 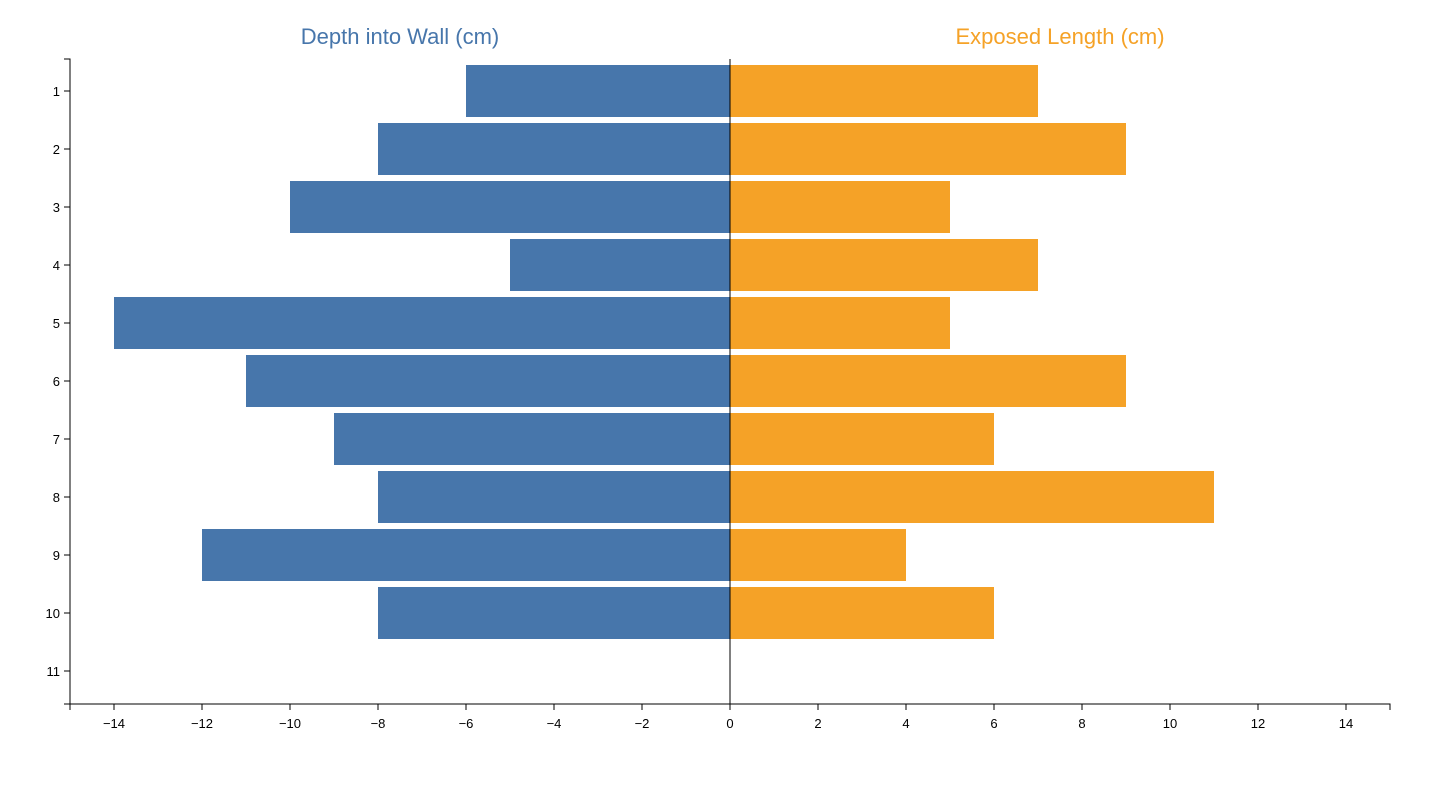 I want to click on y-tick-label-6: 6, so click(x=56, y=381).